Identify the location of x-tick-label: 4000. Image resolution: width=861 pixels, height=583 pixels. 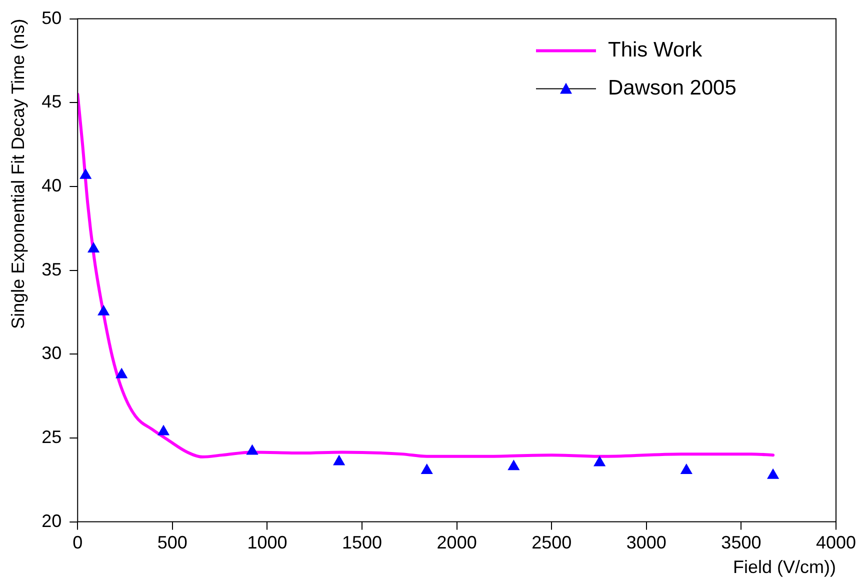
(836, 542).